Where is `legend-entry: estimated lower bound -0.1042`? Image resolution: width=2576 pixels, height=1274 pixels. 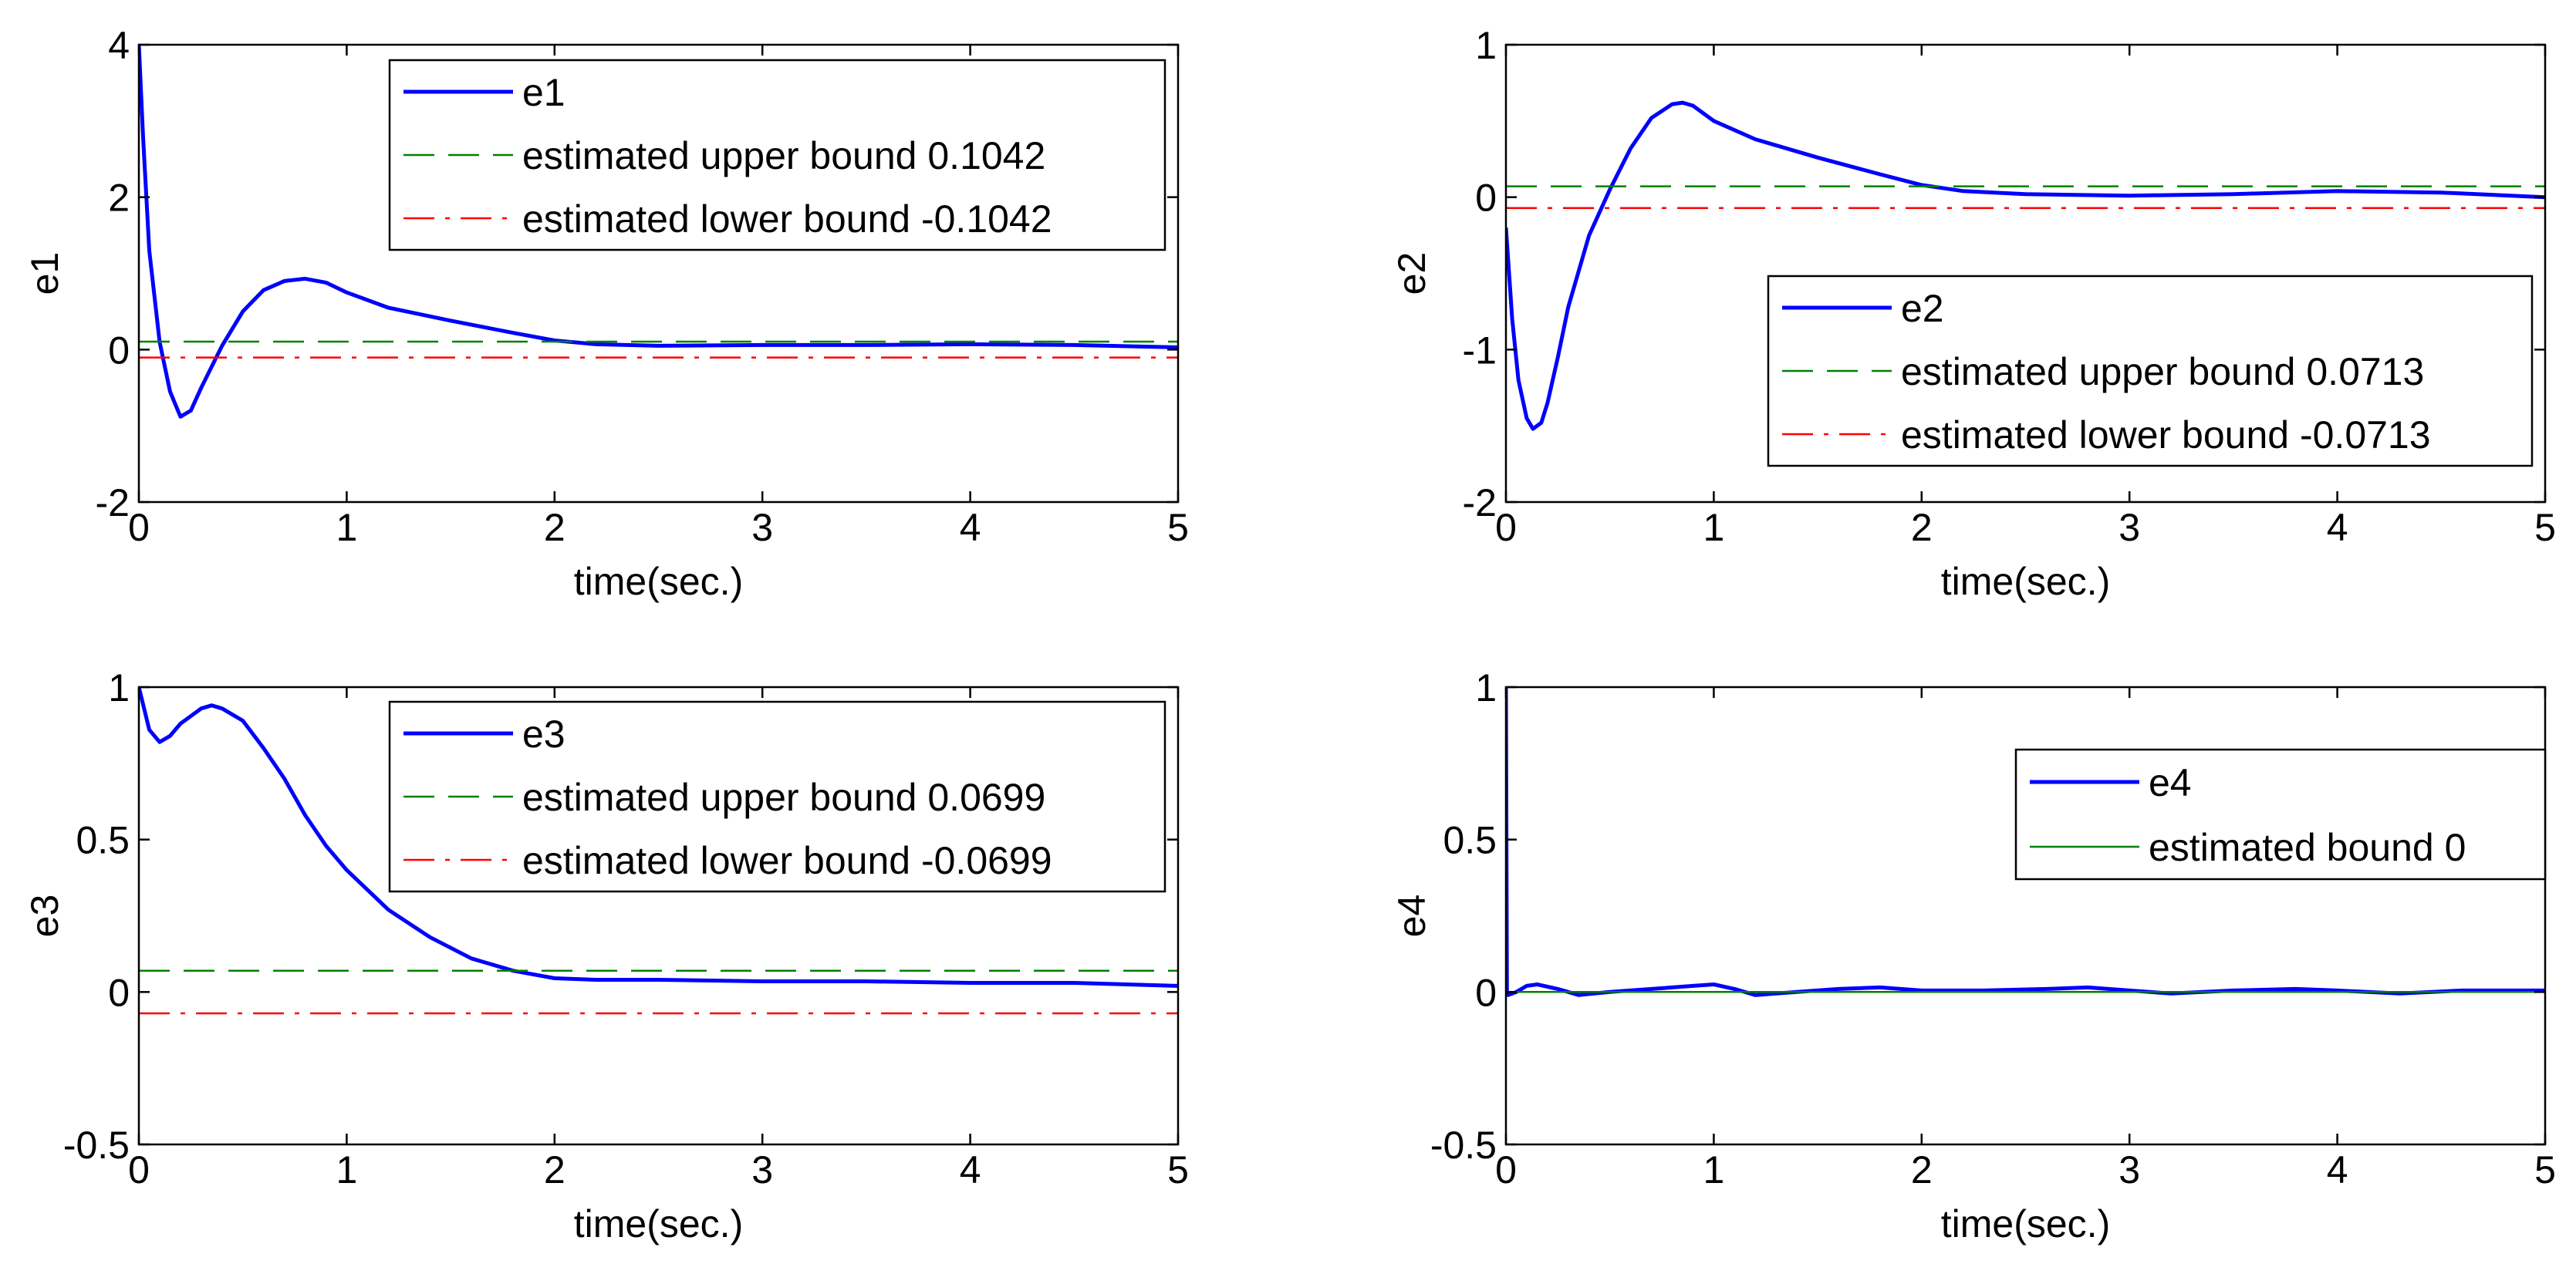
legend-entry: estimated lower bound -0.1042 is located at coordinates (787, 219).